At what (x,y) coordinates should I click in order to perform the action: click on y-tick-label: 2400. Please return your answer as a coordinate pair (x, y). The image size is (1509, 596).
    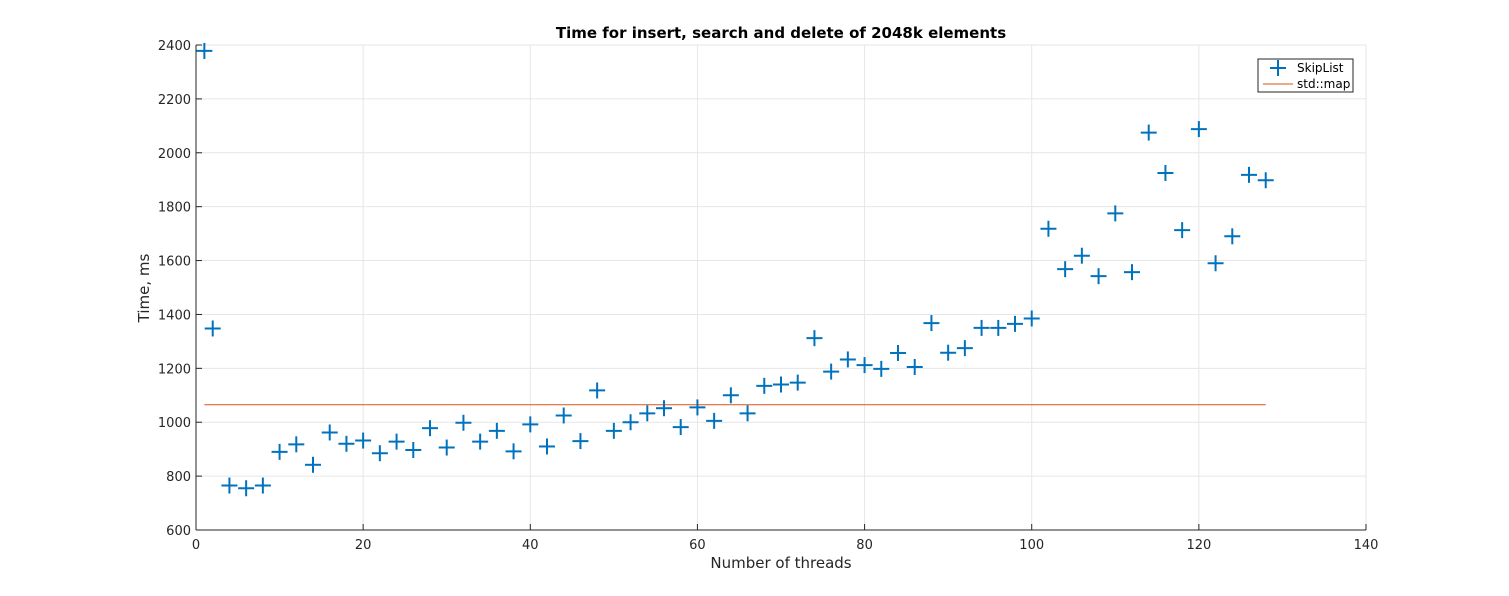
    Looking at the image, I should click on (174, 46).